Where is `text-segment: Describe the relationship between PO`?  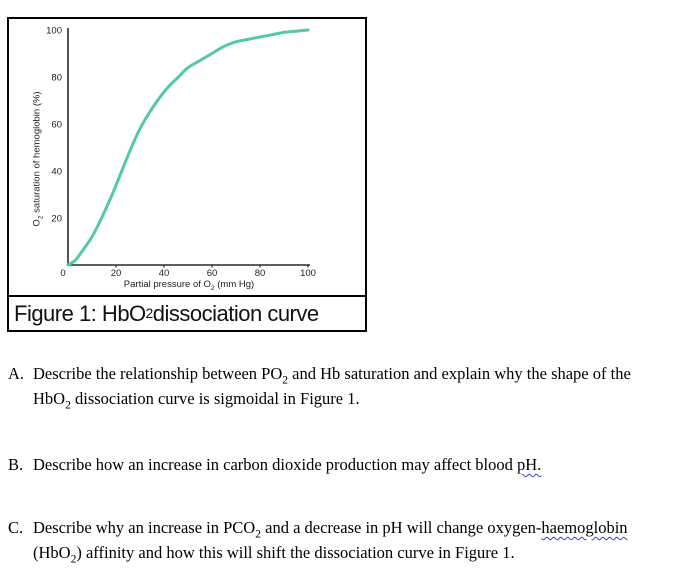 text-segment: Describe the relationship between PO is located at coordinates (158, 373).